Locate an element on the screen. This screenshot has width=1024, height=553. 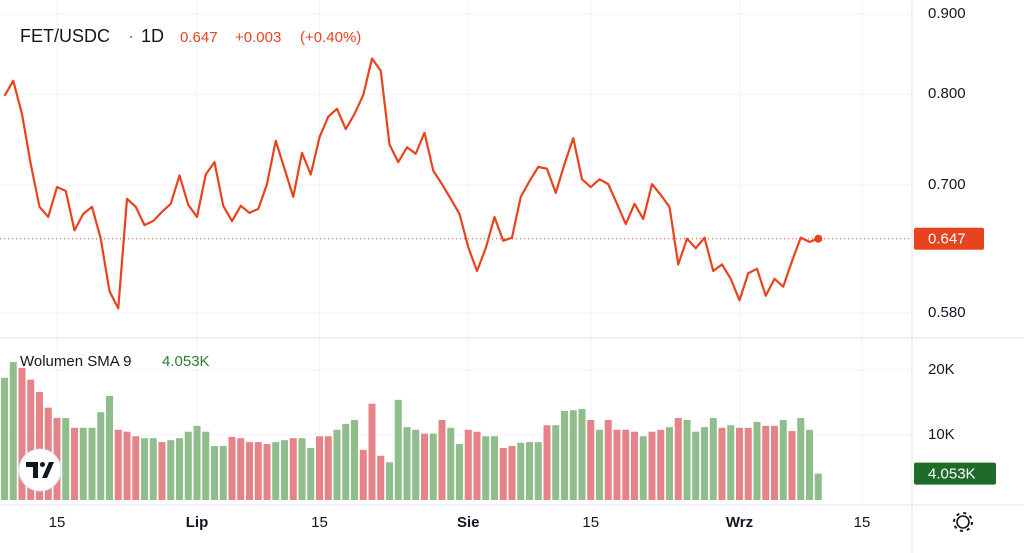
change-pct: (+0.40%) is located at coordinates (330, 37).